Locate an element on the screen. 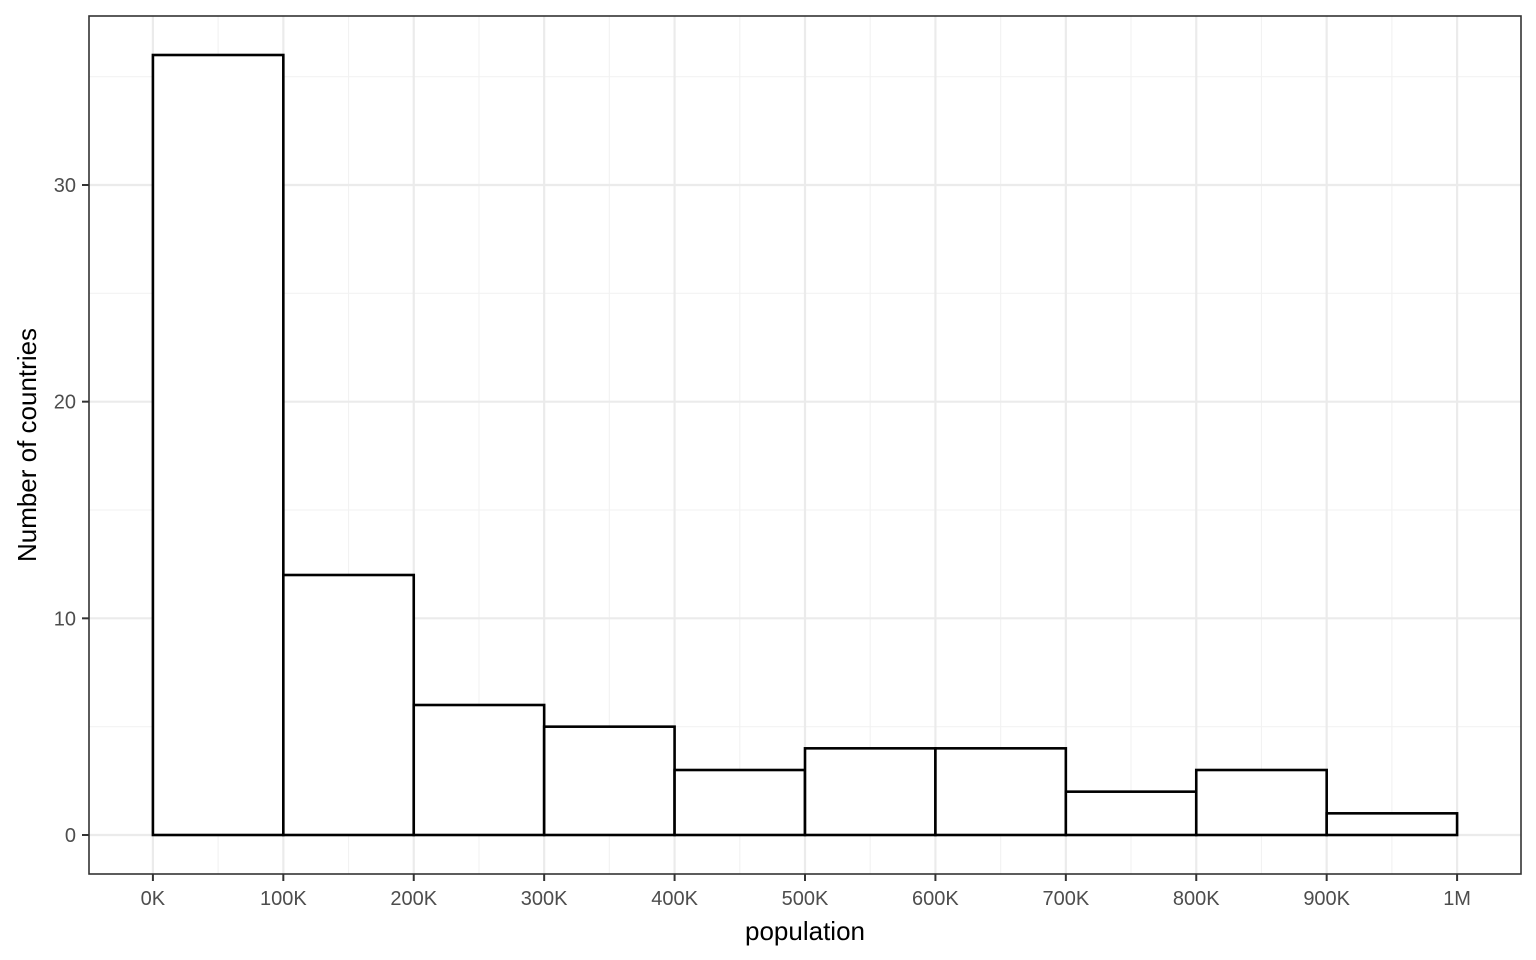 The height and width of the screenshot is (960, 1536). x-axis-ticks: 0K 100K 200K 300K 400K 500K 600K 700K 800K 900K 1M is located at coordinates (806, 892).